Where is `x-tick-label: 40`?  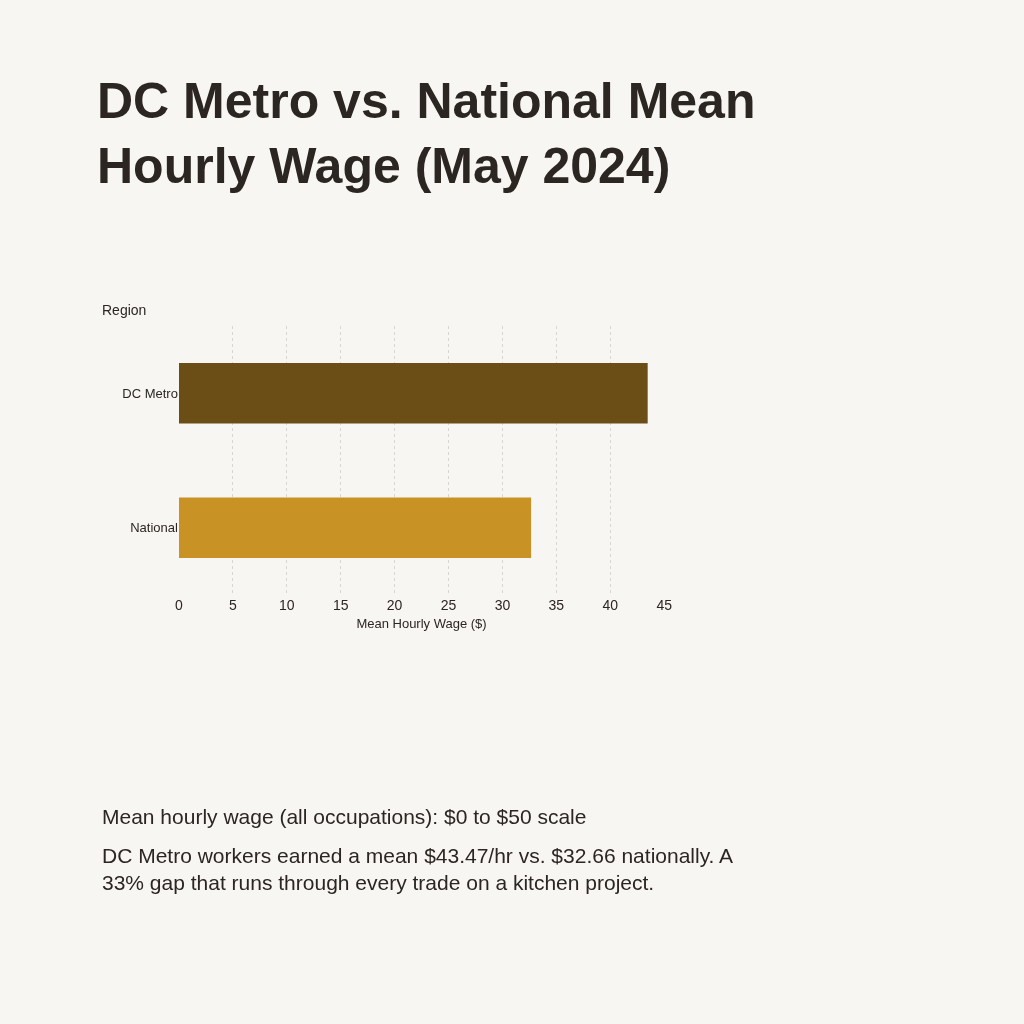 x-tick-label: 40 is located at coordinates (610, 605).